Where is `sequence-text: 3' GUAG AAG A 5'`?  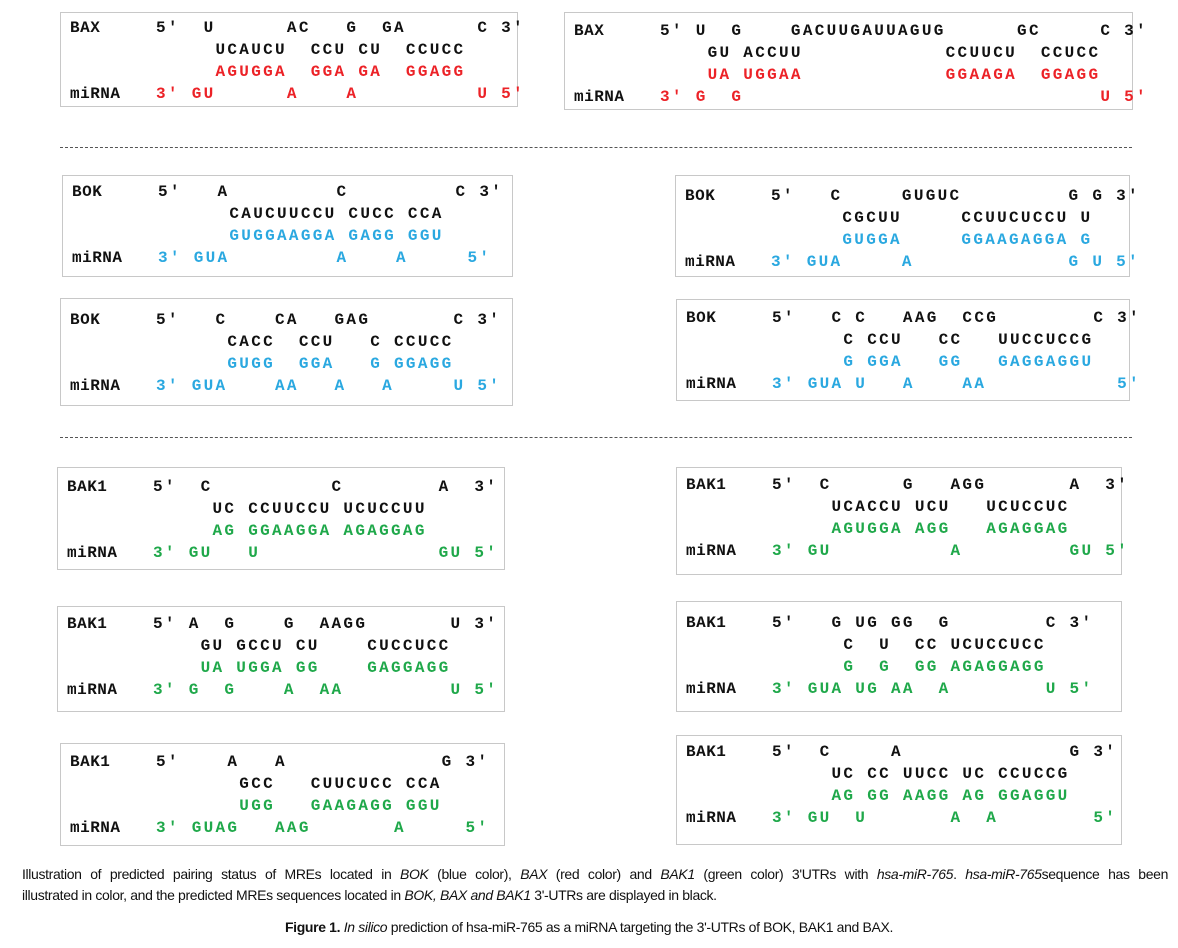
sequence-text: 3' GUAG AAG A 5' is located at coordinates (323, 828).